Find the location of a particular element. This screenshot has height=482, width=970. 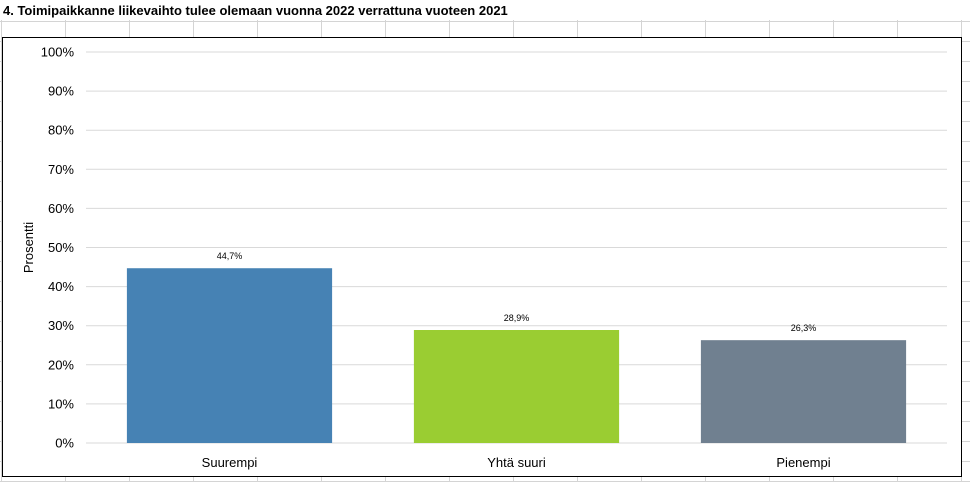

y-axis-title: Prosentti is located at coordinates (28, 247).